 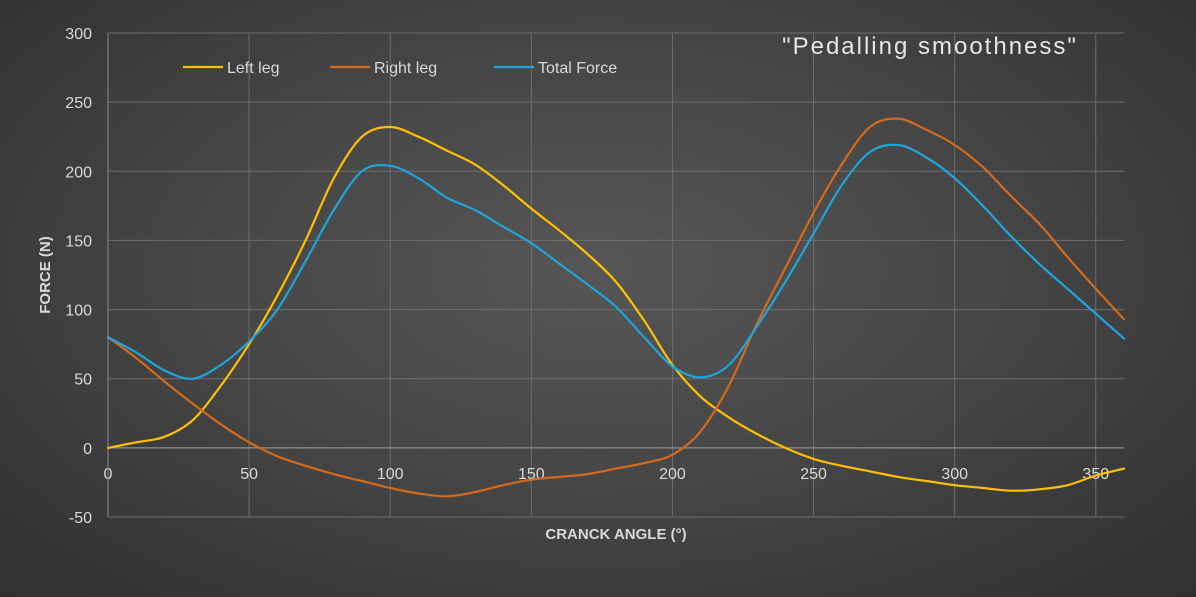 I want to click on y-tick-label: 200, so click(x=78, y=172).